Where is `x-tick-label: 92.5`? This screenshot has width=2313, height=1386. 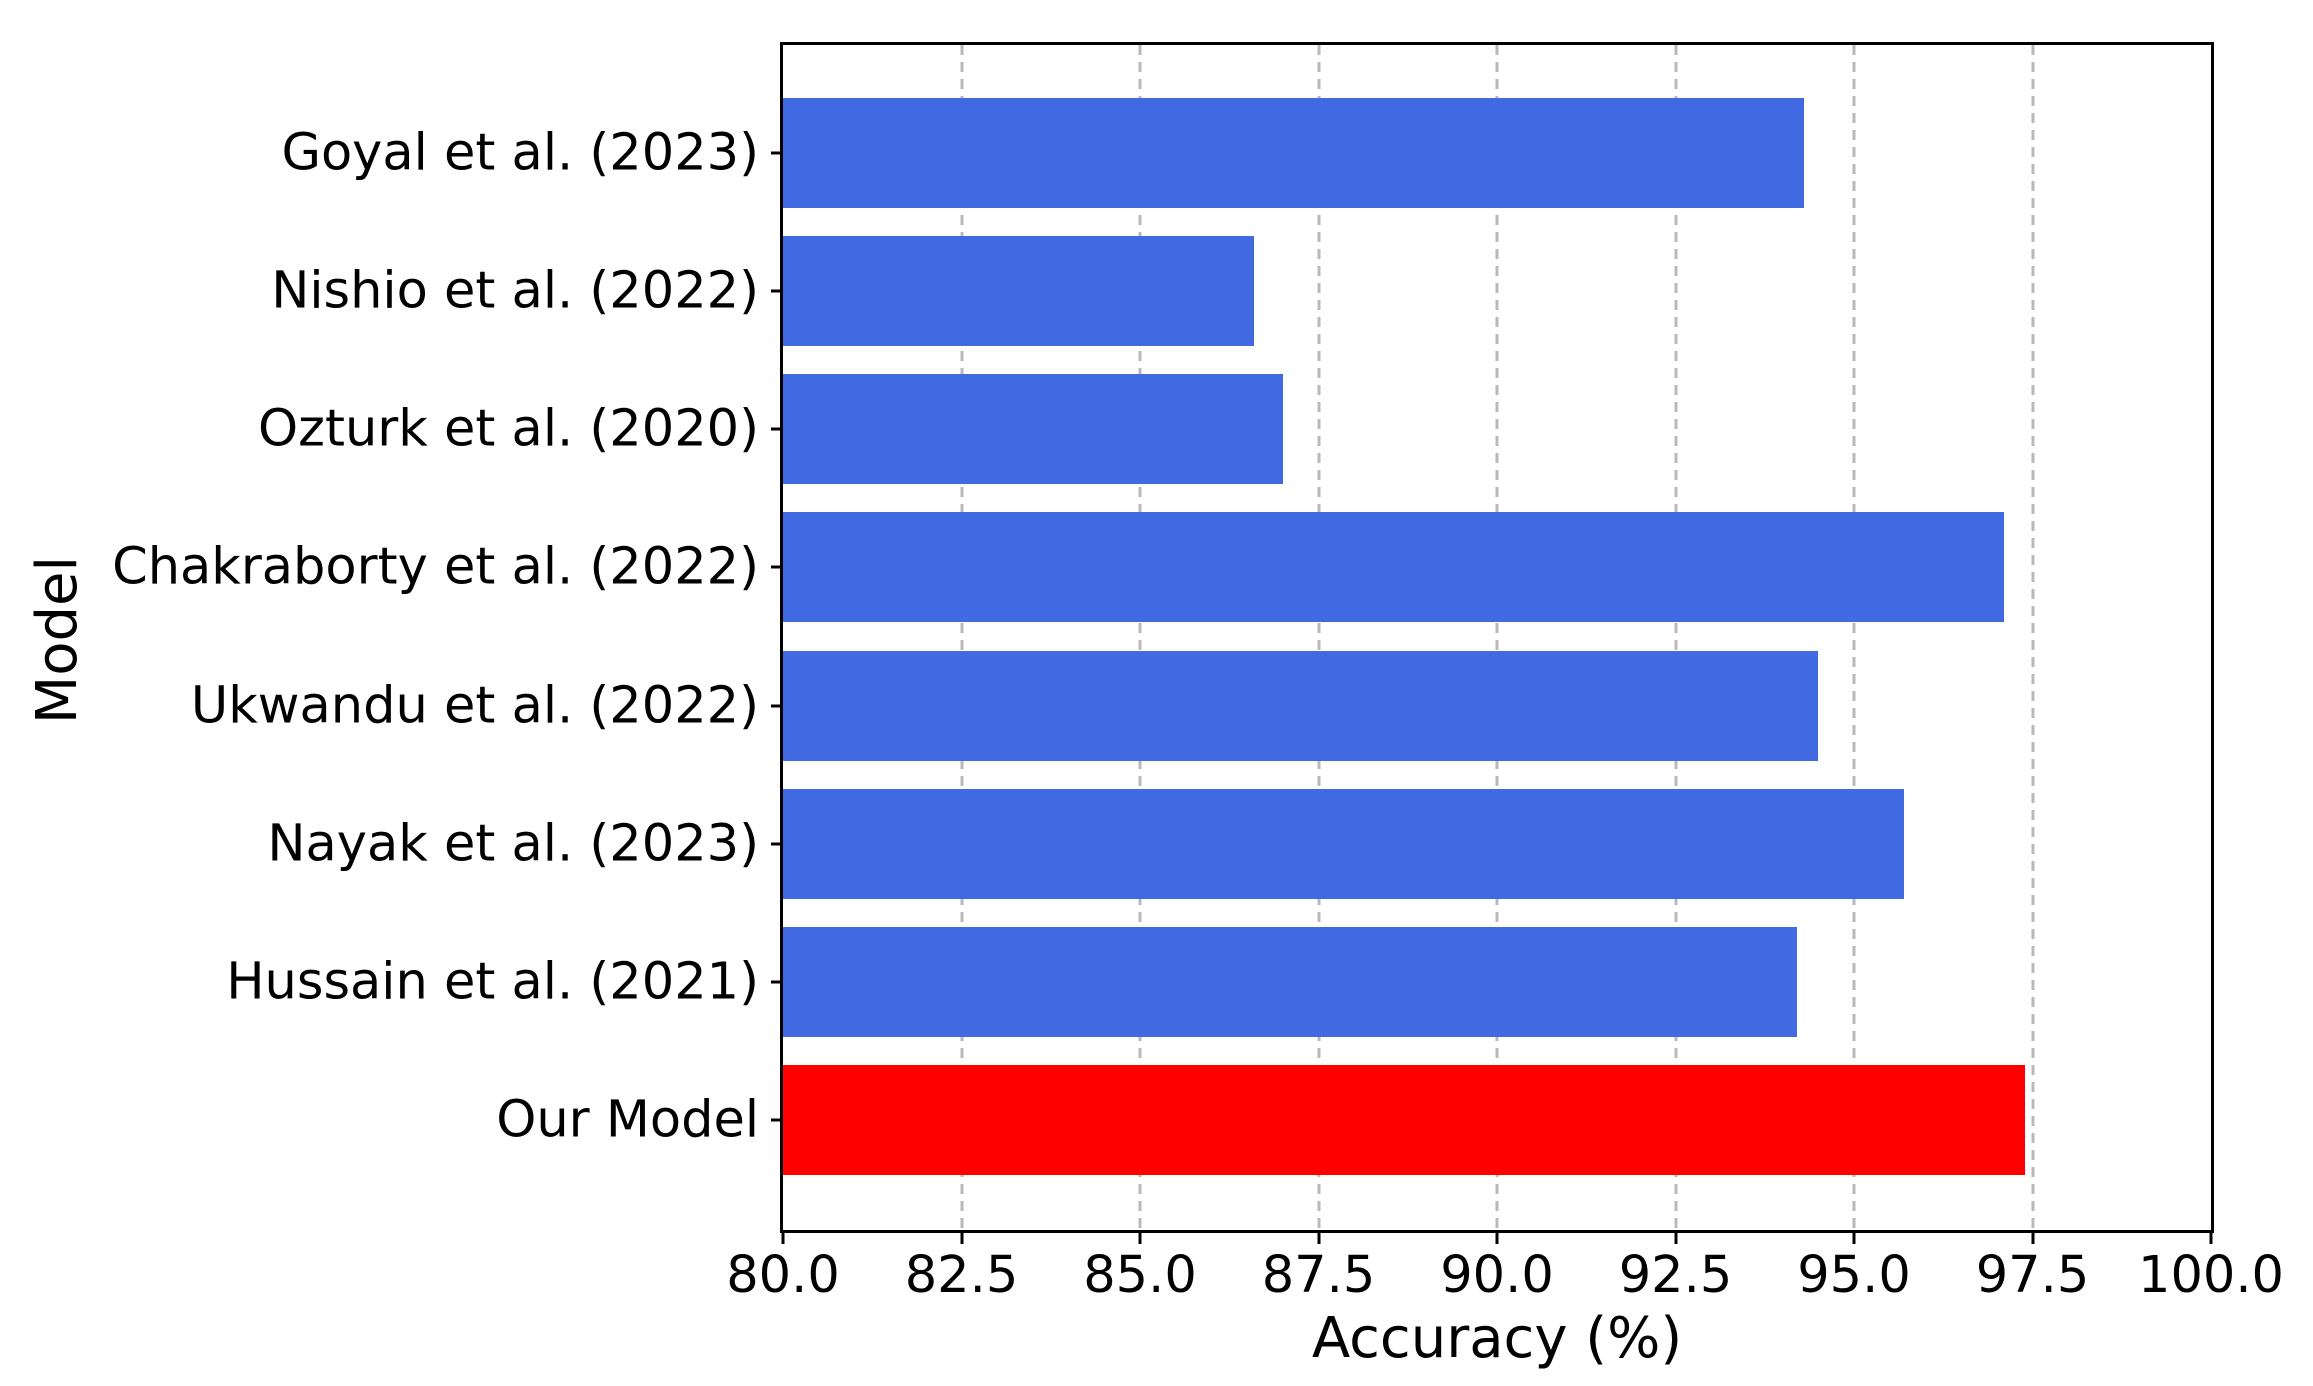 x-tick-label: 92.5 is located at coordinates (1675, 1275).